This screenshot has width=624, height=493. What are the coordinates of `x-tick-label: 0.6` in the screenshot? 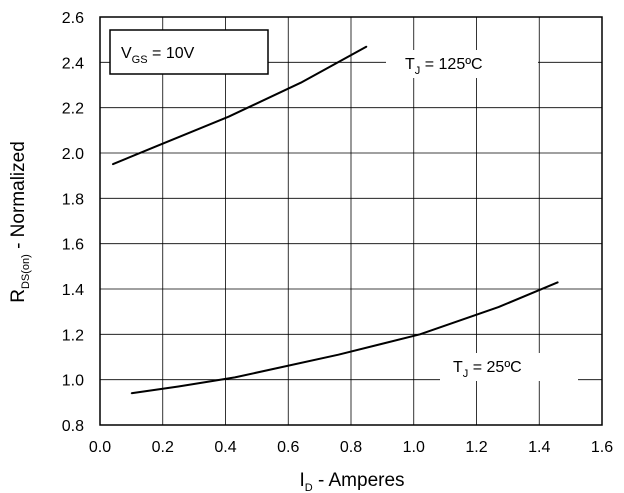 It's located at (288, 447).